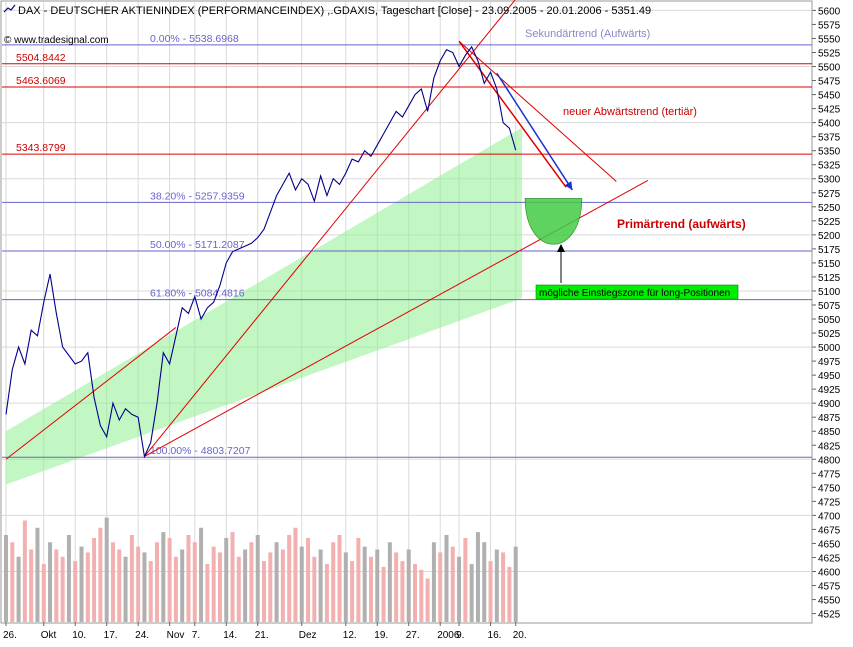  Describe the element at coordinates (829, 502) in the screenshot. I see `y-tick-label: 4725` at that location.